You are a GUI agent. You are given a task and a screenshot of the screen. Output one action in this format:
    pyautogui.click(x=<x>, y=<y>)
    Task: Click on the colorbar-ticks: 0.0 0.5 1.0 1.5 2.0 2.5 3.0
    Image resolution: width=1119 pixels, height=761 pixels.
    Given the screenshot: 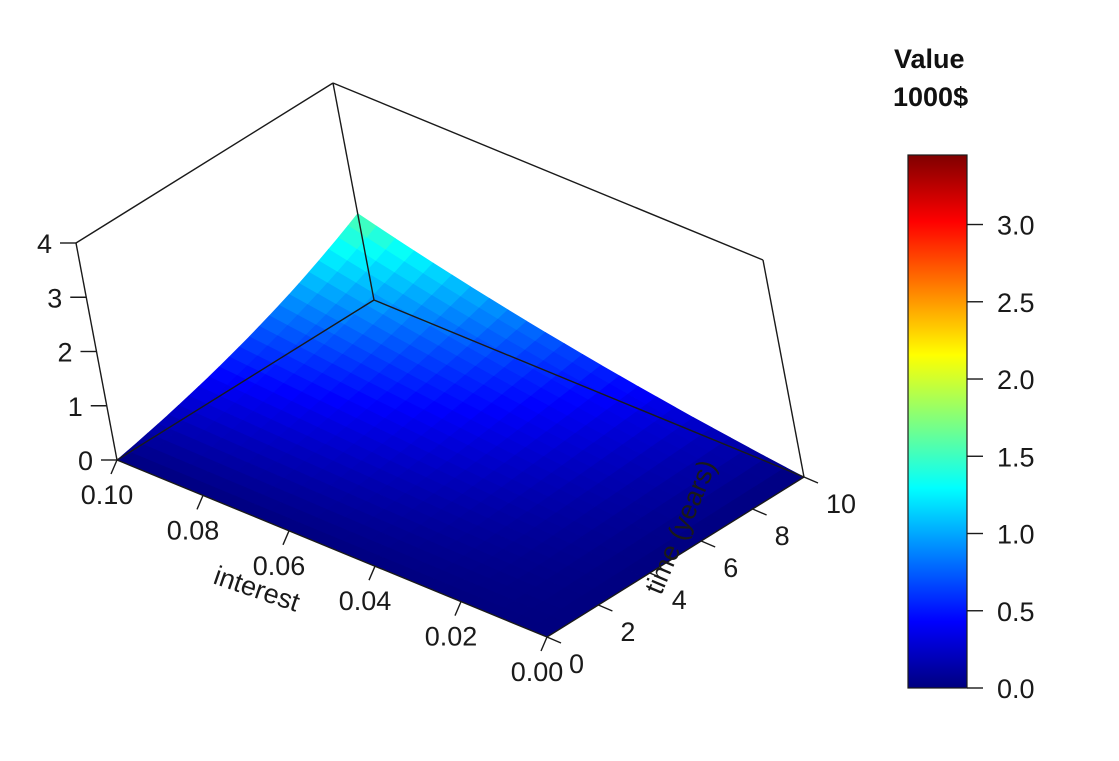 What is the action you would take?
    pyautogui.click(x=1001, y=457)
    